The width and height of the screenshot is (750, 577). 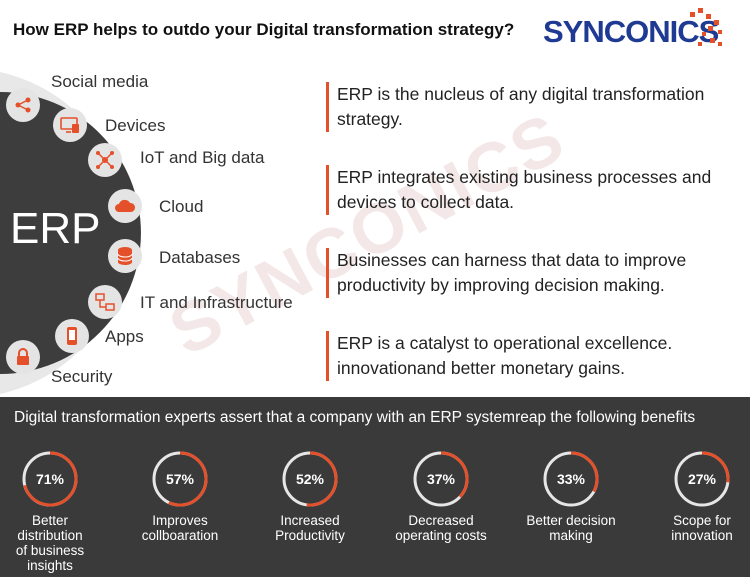 I want to click on benefit-label: Improves collboaration, so click(x=180, y=528).